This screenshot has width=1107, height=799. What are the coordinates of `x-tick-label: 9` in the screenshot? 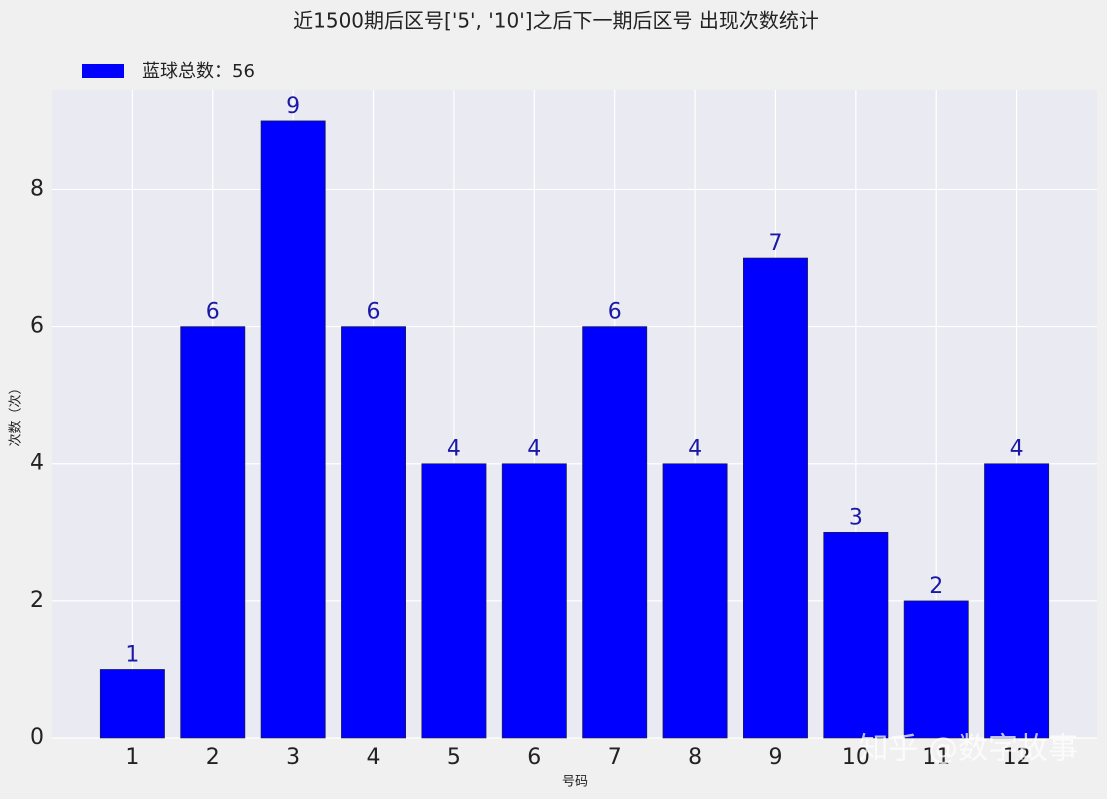 It's located at (775, 757).